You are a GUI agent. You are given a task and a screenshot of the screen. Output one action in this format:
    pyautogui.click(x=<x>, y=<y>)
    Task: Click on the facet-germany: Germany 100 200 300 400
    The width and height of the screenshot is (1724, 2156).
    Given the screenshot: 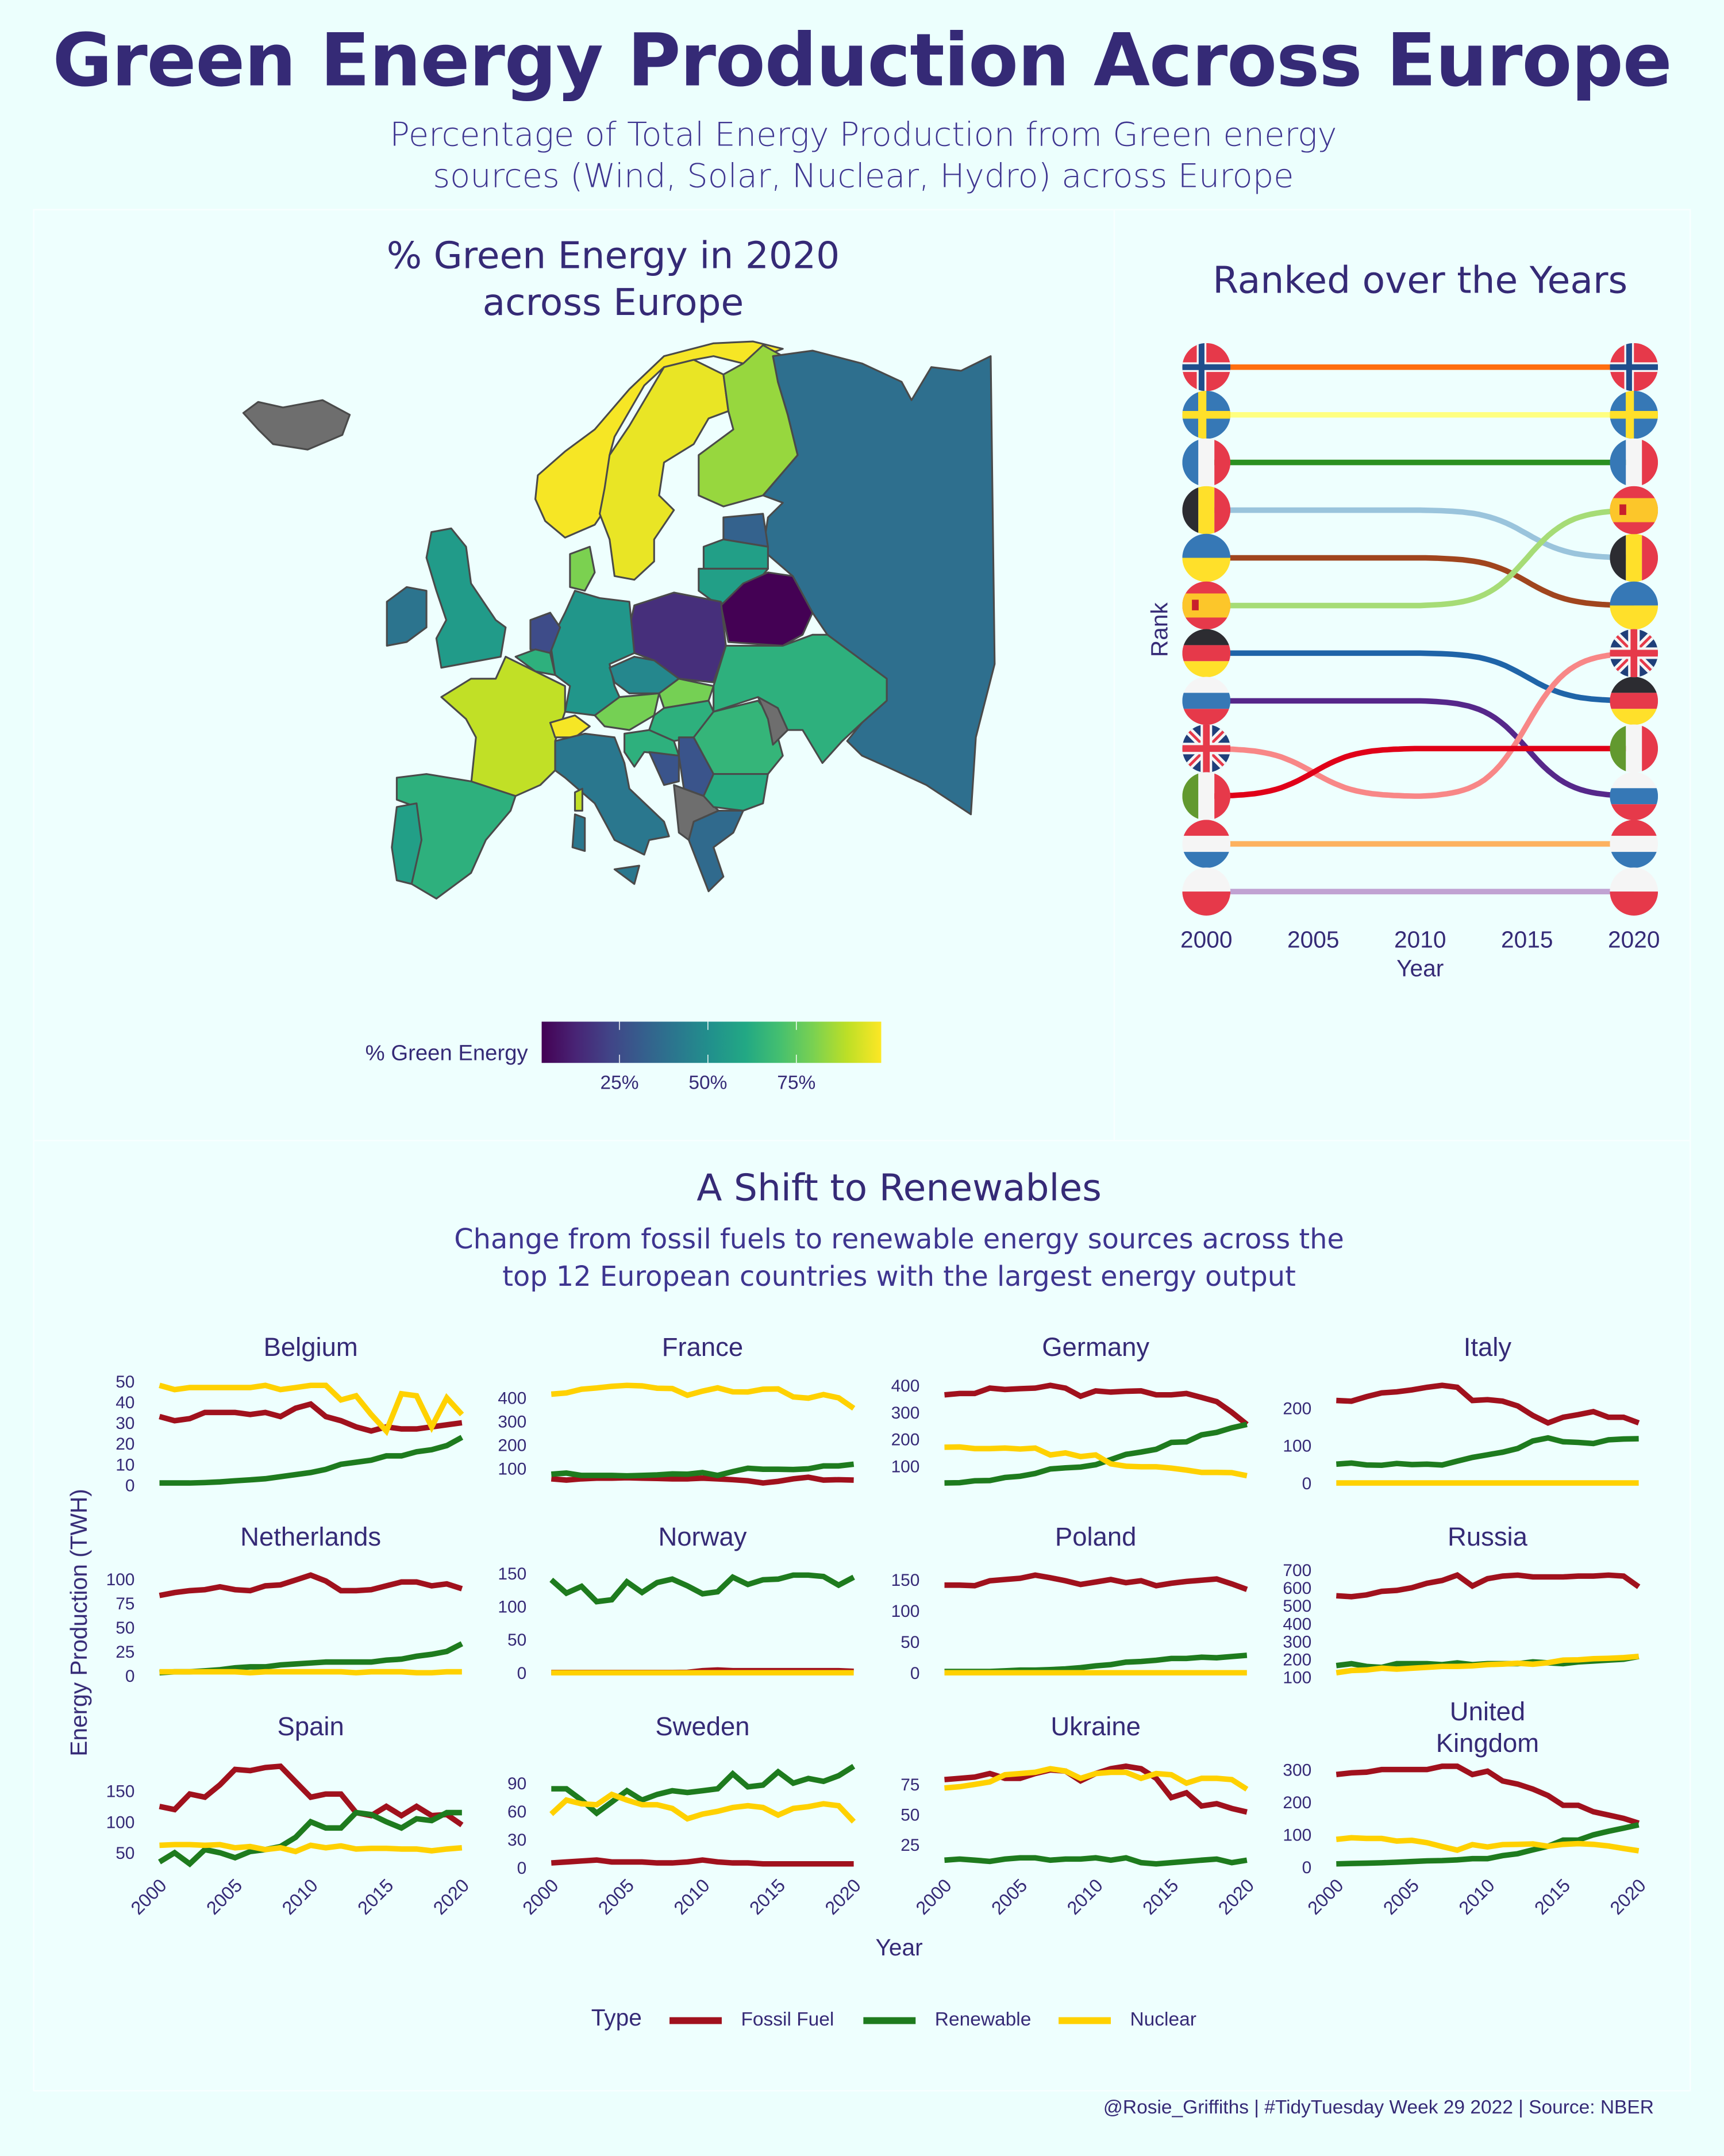 What is the action you would take?
    pyautogui.click(x=1070, y=1409)
    